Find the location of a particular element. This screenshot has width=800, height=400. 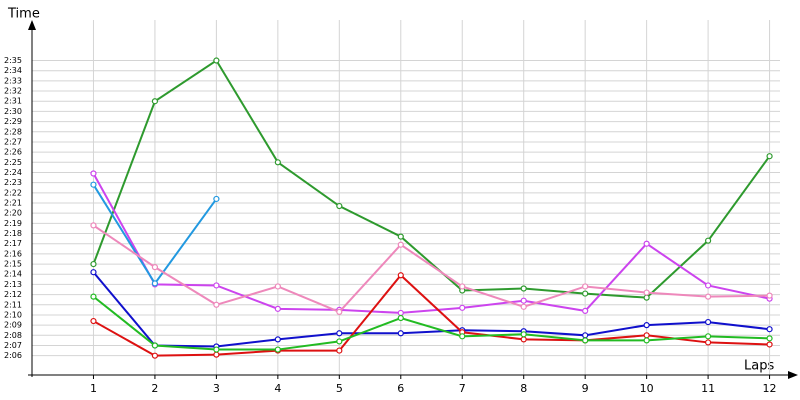

y-tick-label: 2:11 is located at coordinates (13, 304).